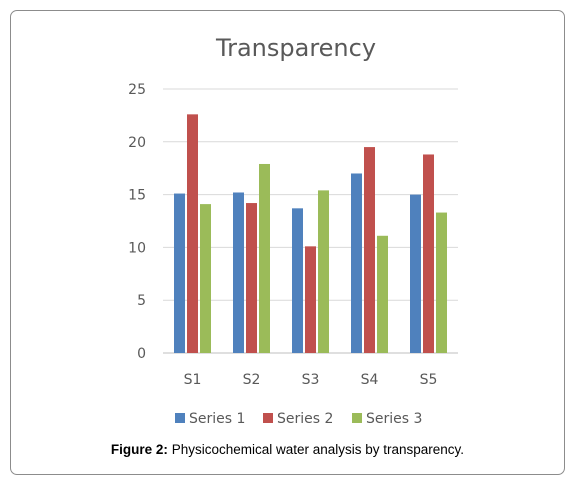 This screenshot has height=477, width=575. What do you see at coordinates (139, 449) in the screenshot?
I see `caption-label: Figure 2:` at bounding box center [139, 449].